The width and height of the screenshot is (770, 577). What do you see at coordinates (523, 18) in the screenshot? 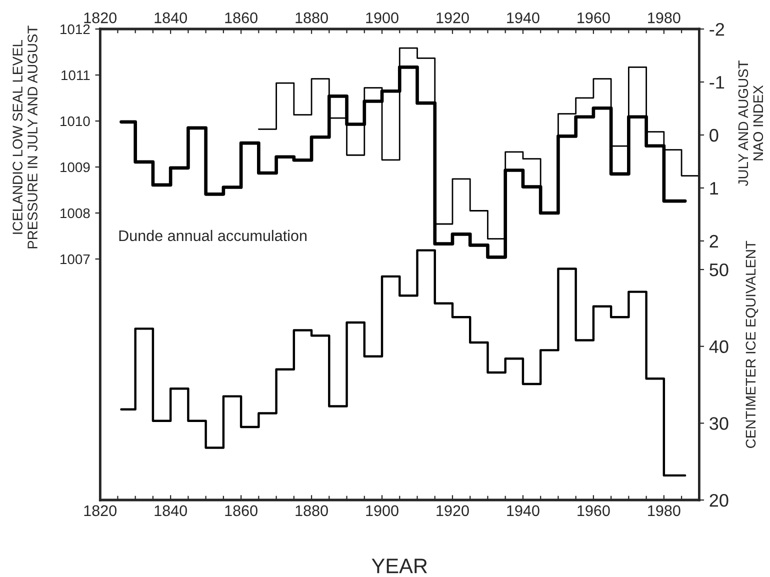
I see `x2-tick-label: 1940` at bounding box center [523, 18].